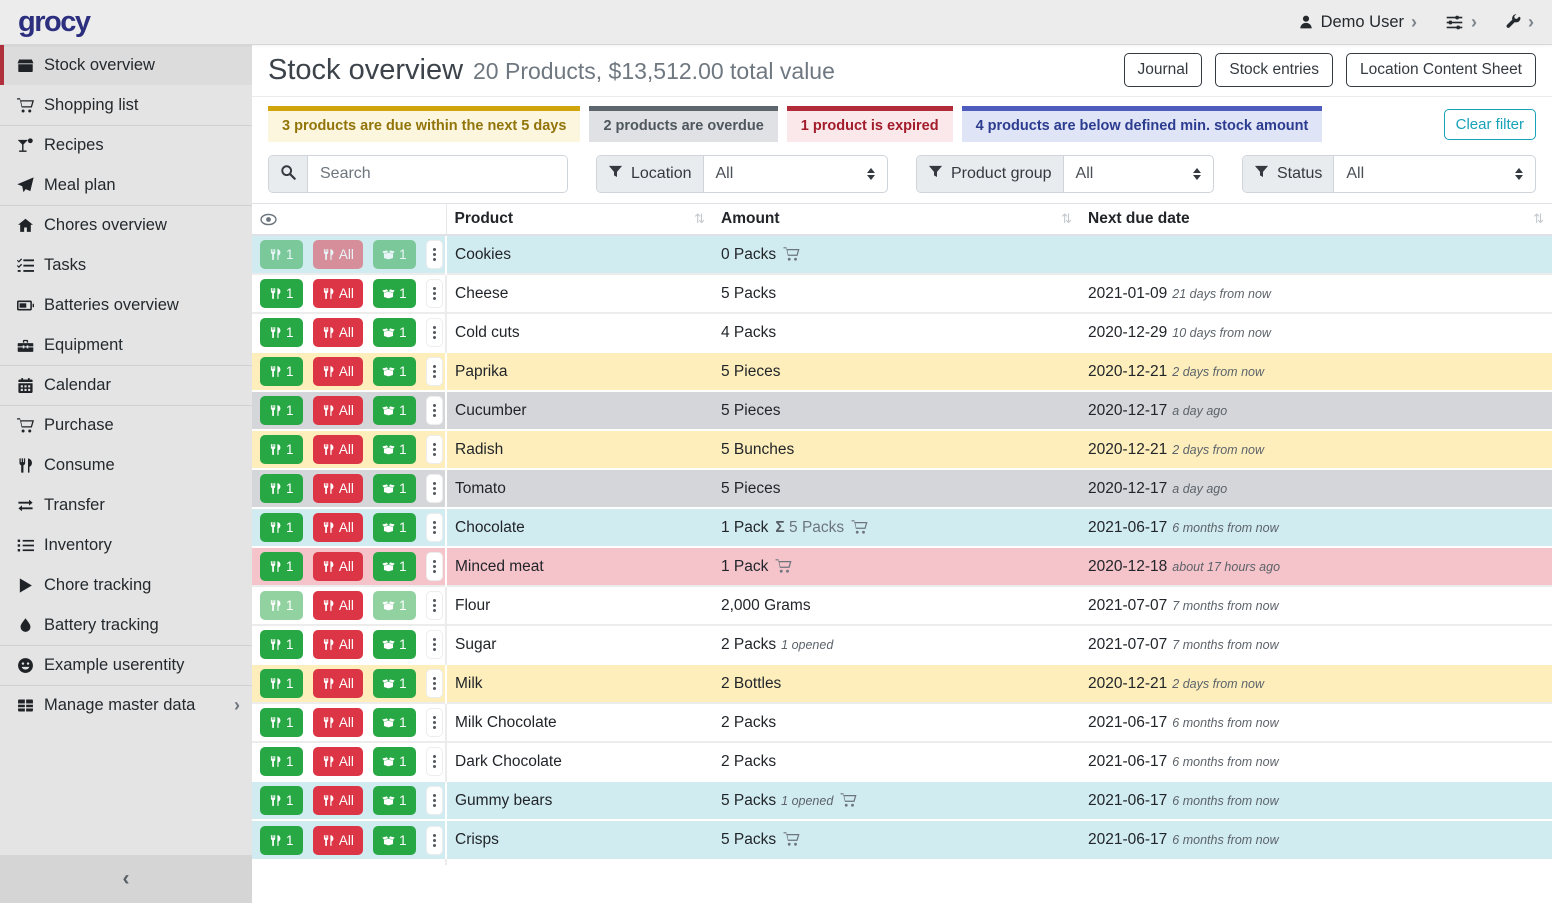 This screenshot has width=1552, height=903. What do you see at coordinates (437, 174) in the screenshot?
I see `search-input` at bounding box center [437, 174].